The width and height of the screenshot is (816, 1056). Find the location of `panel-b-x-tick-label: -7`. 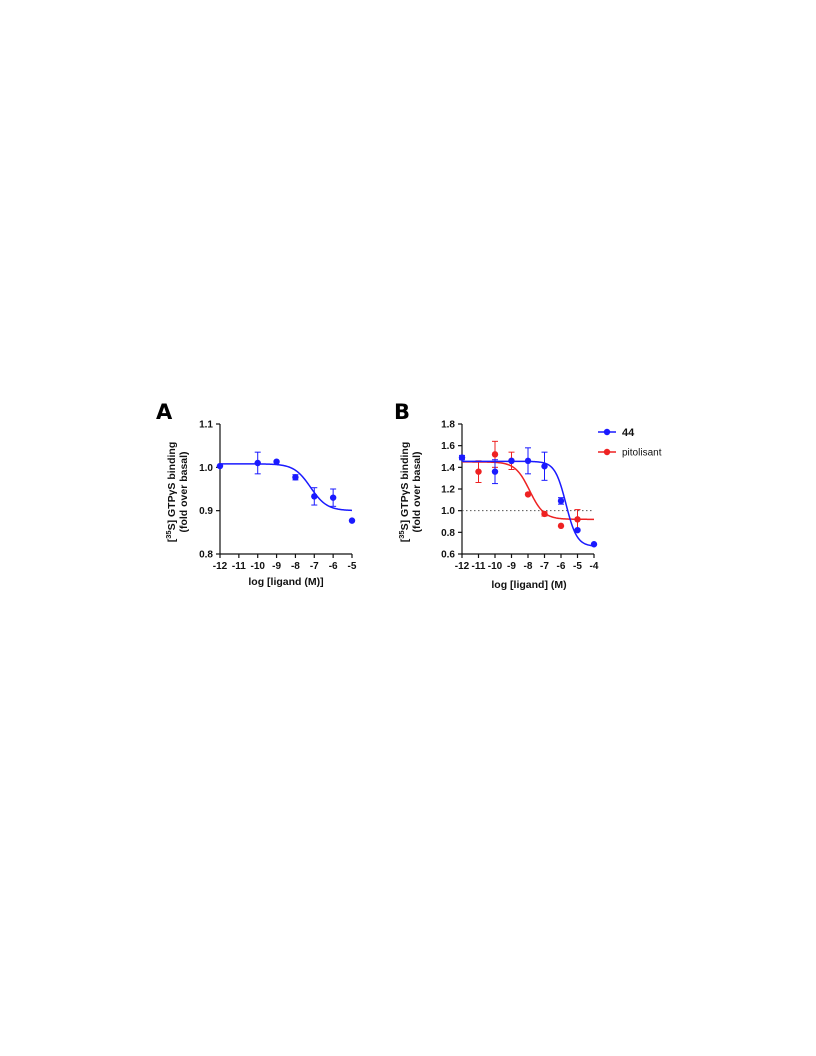

panel-b-x-tick-label: -7 is located at coordinates (544, 566).